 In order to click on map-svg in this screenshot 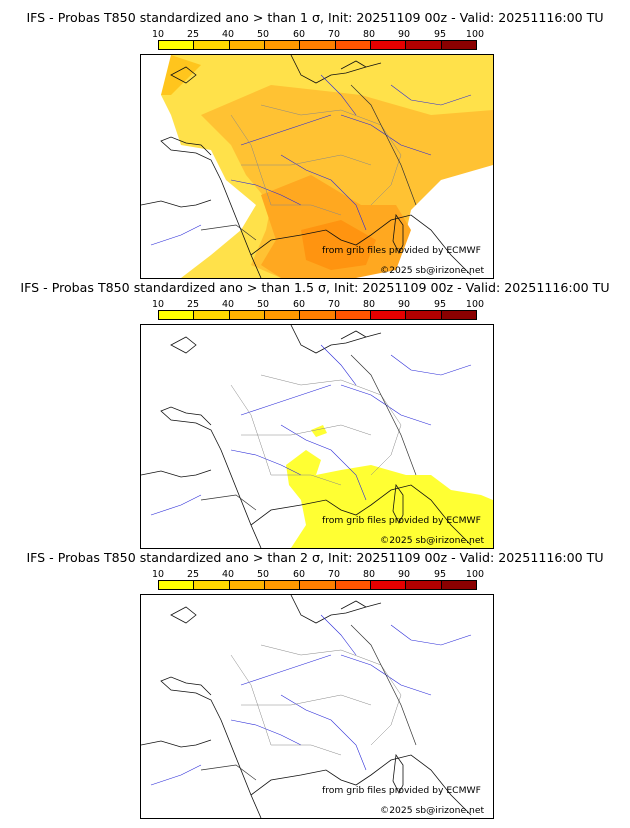, I will do `click(306, 706)`.